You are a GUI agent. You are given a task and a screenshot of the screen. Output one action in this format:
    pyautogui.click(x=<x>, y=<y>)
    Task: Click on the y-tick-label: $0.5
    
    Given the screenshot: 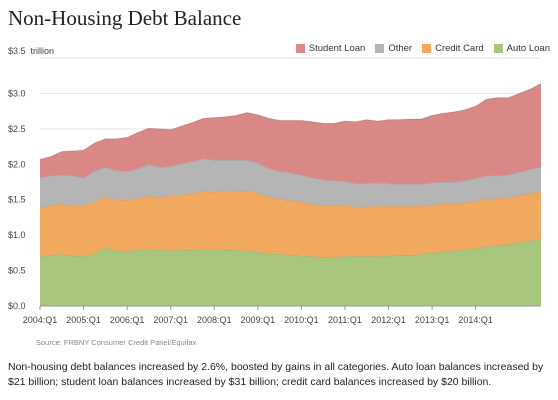 What is the action you would take?
    pyautogui.click(x=17, y=271)
    